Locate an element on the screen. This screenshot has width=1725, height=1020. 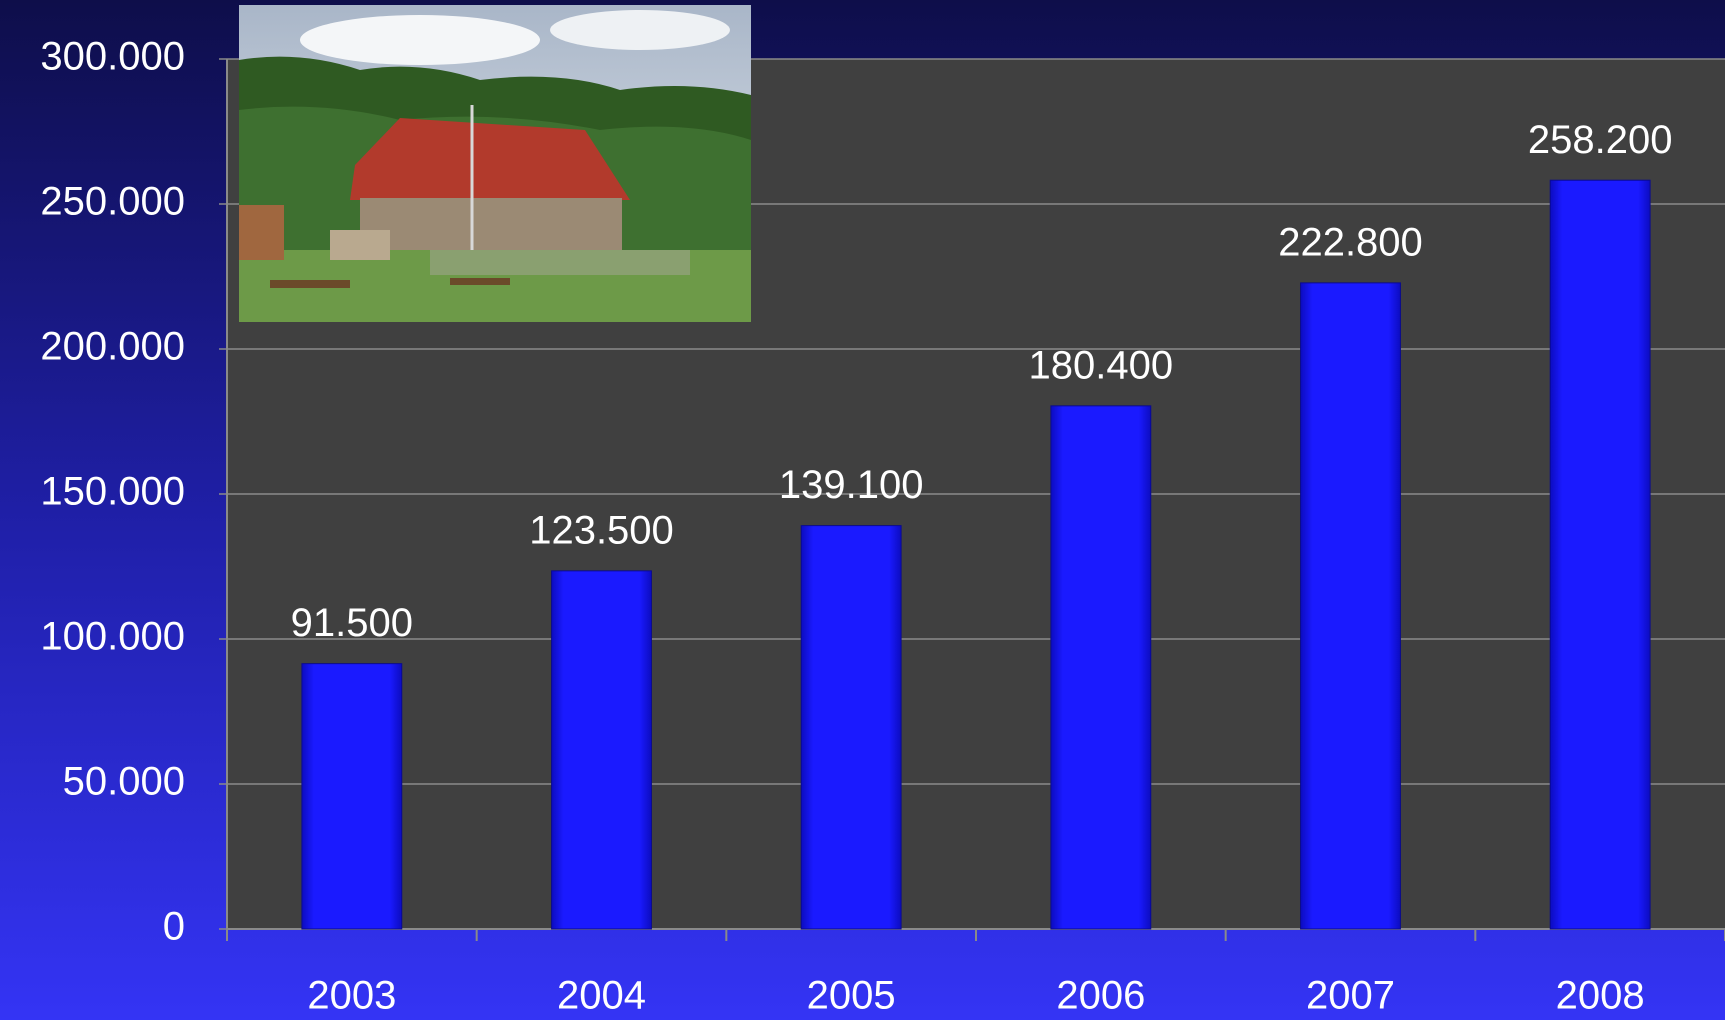
data-label: 222.800 is located at coordinates (1350, 242).